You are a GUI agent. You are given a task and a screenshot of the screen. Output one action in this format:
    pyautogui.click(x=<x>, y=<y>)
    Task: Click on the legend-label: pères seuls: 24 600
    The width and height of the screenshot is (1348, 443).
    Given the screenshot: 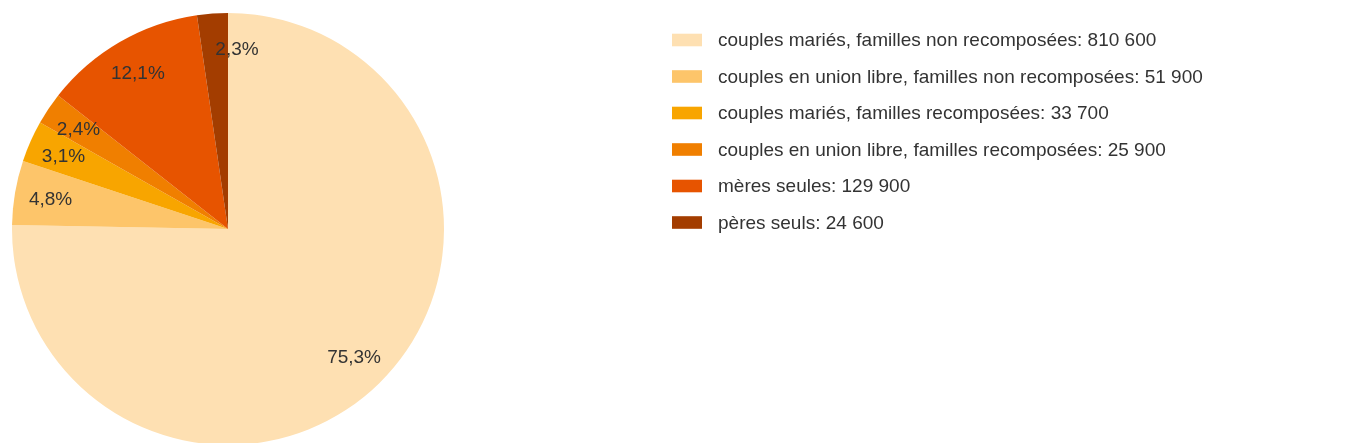 What is the action you would take?
    pyautogui.click(x=801, y=222)
    